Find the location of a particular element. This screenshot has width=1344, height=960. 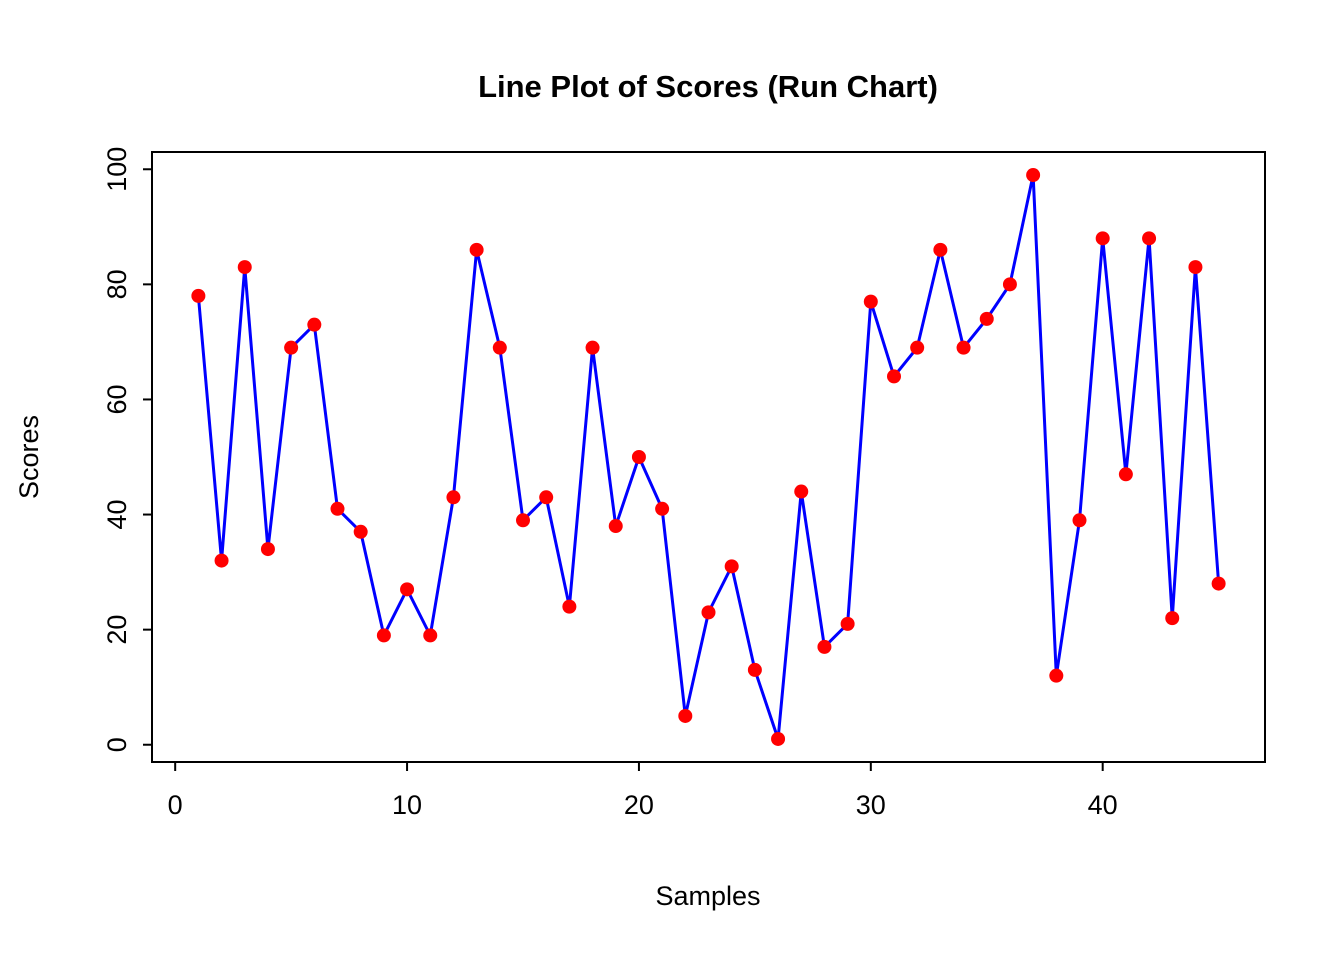

chart-title: Line Plot of Scores (Run Chart) is located at coordinates (708, 86).